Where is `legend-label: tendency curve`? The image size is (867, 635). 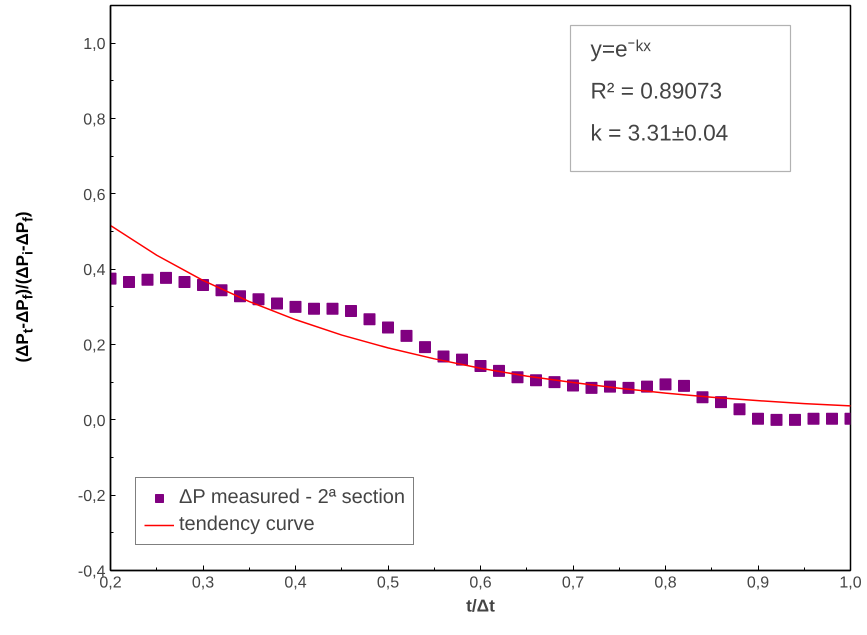 legend-label: tendency curve is located at coordinates (247, 524).